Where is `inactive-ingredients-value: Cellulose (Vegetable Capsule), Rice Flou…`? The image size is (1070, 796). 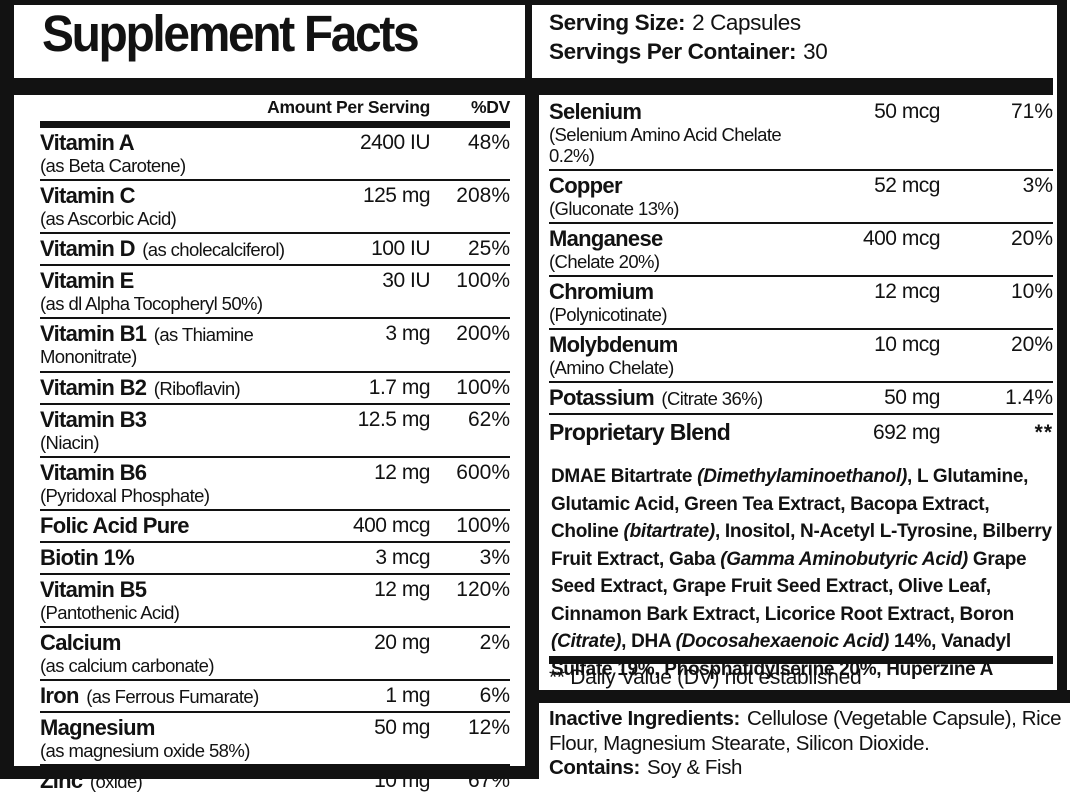 inactive-ingredients-value: Cellulose (Vegetable Capsule), Rice Flou… is located at coordinates (805, 731).